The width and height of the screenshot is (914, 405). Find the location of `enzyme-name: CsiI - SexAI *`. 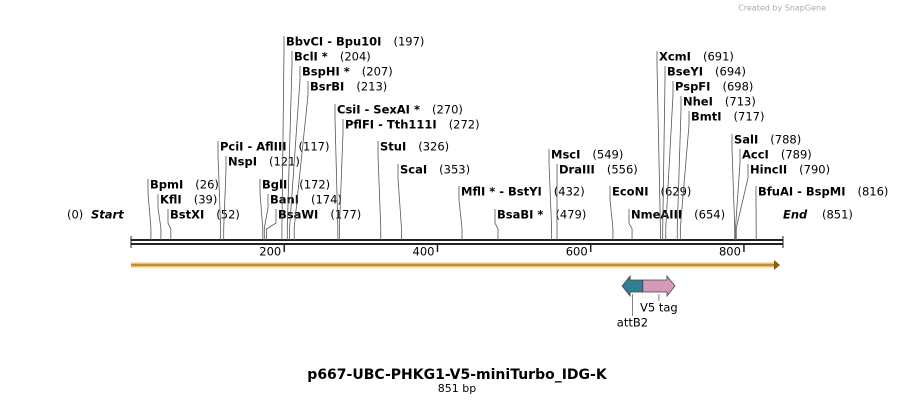

enzyme-name: CsiI - SexAI * is located at coordinates (378, 110).